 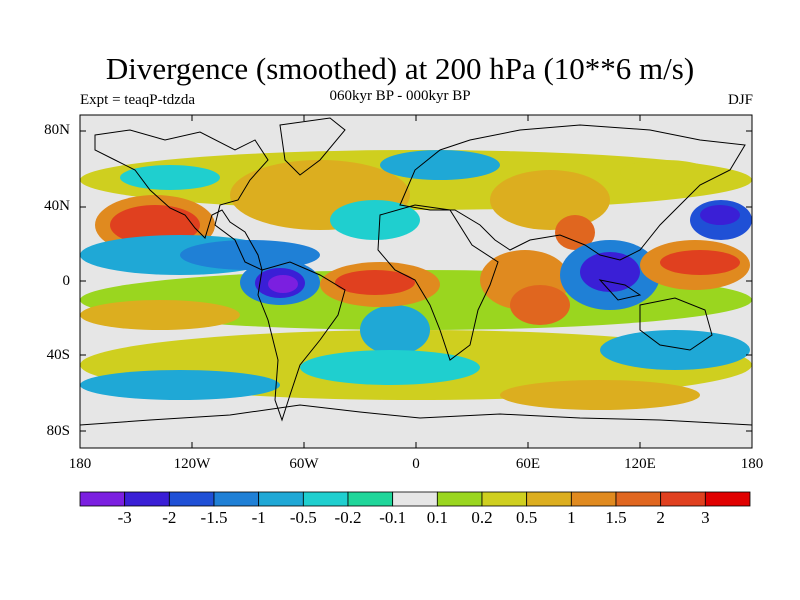 I want to click on lon-label-60w: 60W, so click(x=304, y=464).